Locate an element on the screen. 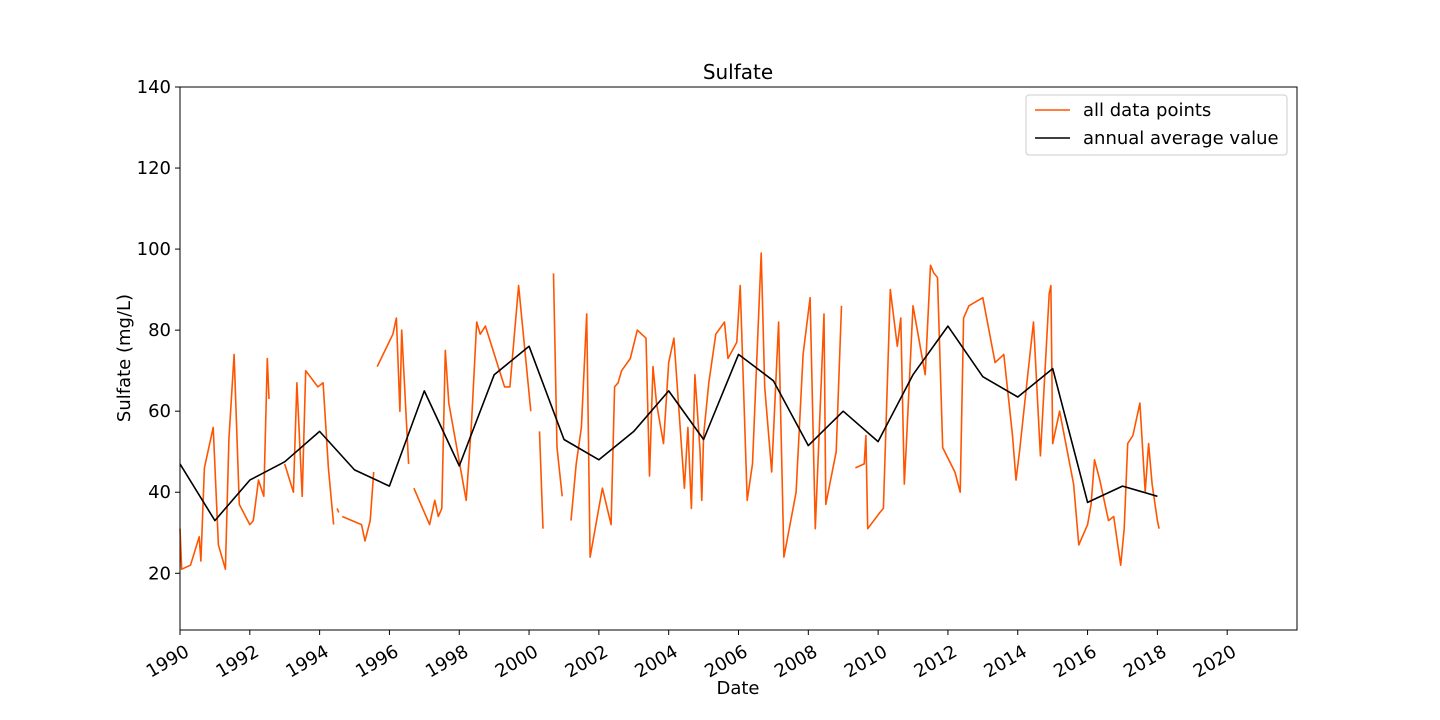 The image size is (1440, 720). y-tick-label-40: 40 is located at coordinates (159, 492).